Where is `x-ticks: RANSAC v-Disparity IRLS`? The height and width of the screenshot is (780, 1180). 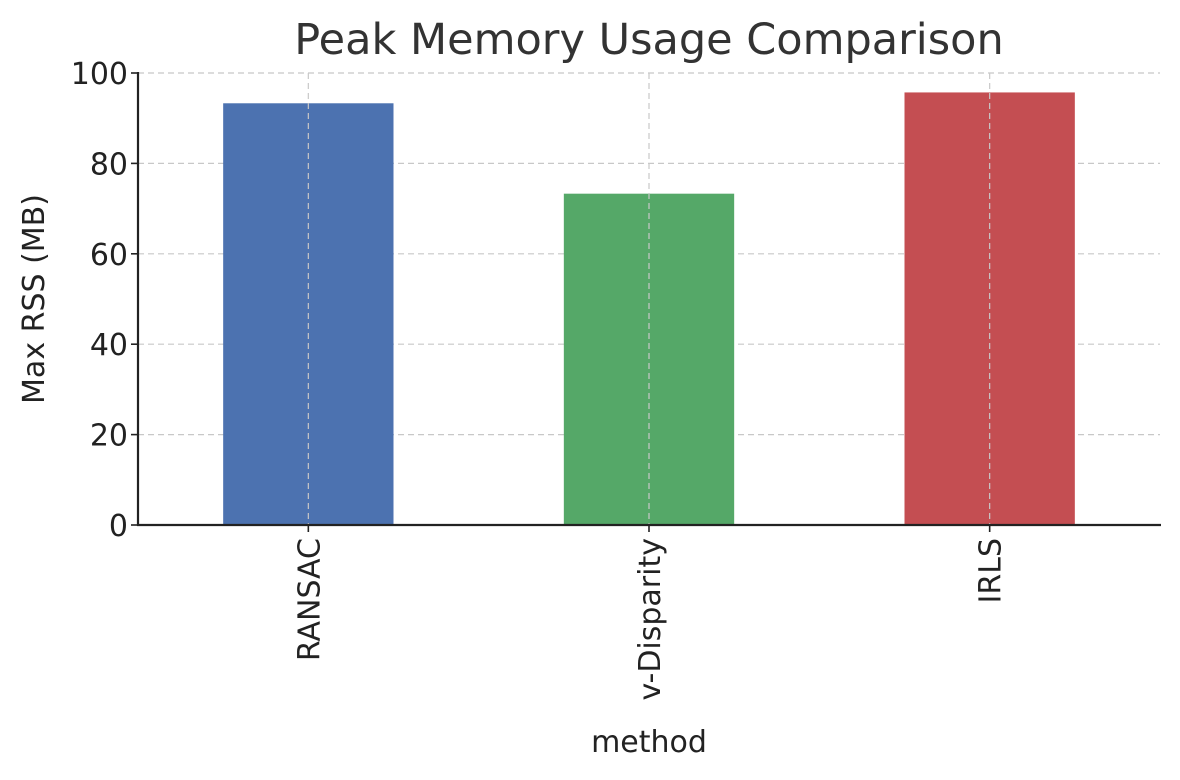 x-ticks: RANSAC v-Disparity IRLS is located at coordinates (650, 612).